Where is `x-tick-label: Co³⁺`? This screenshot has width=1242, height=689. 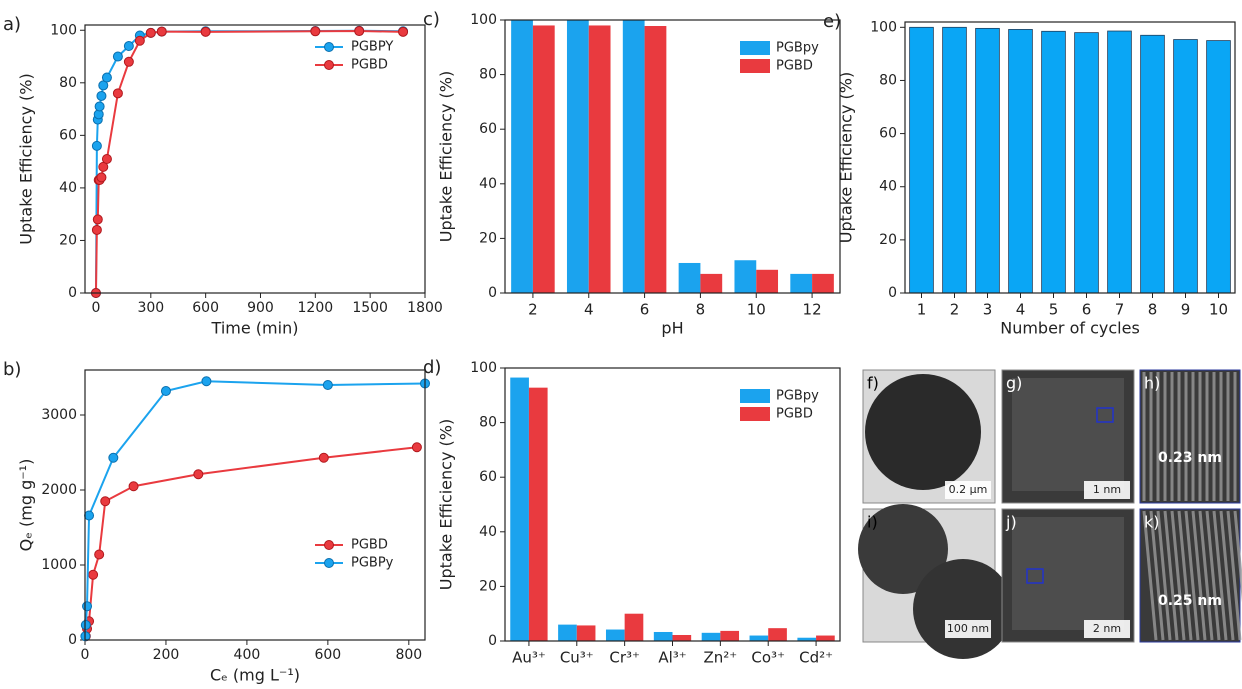 x-tick-label: Co³⁺ is located at coordinates (768, 658).